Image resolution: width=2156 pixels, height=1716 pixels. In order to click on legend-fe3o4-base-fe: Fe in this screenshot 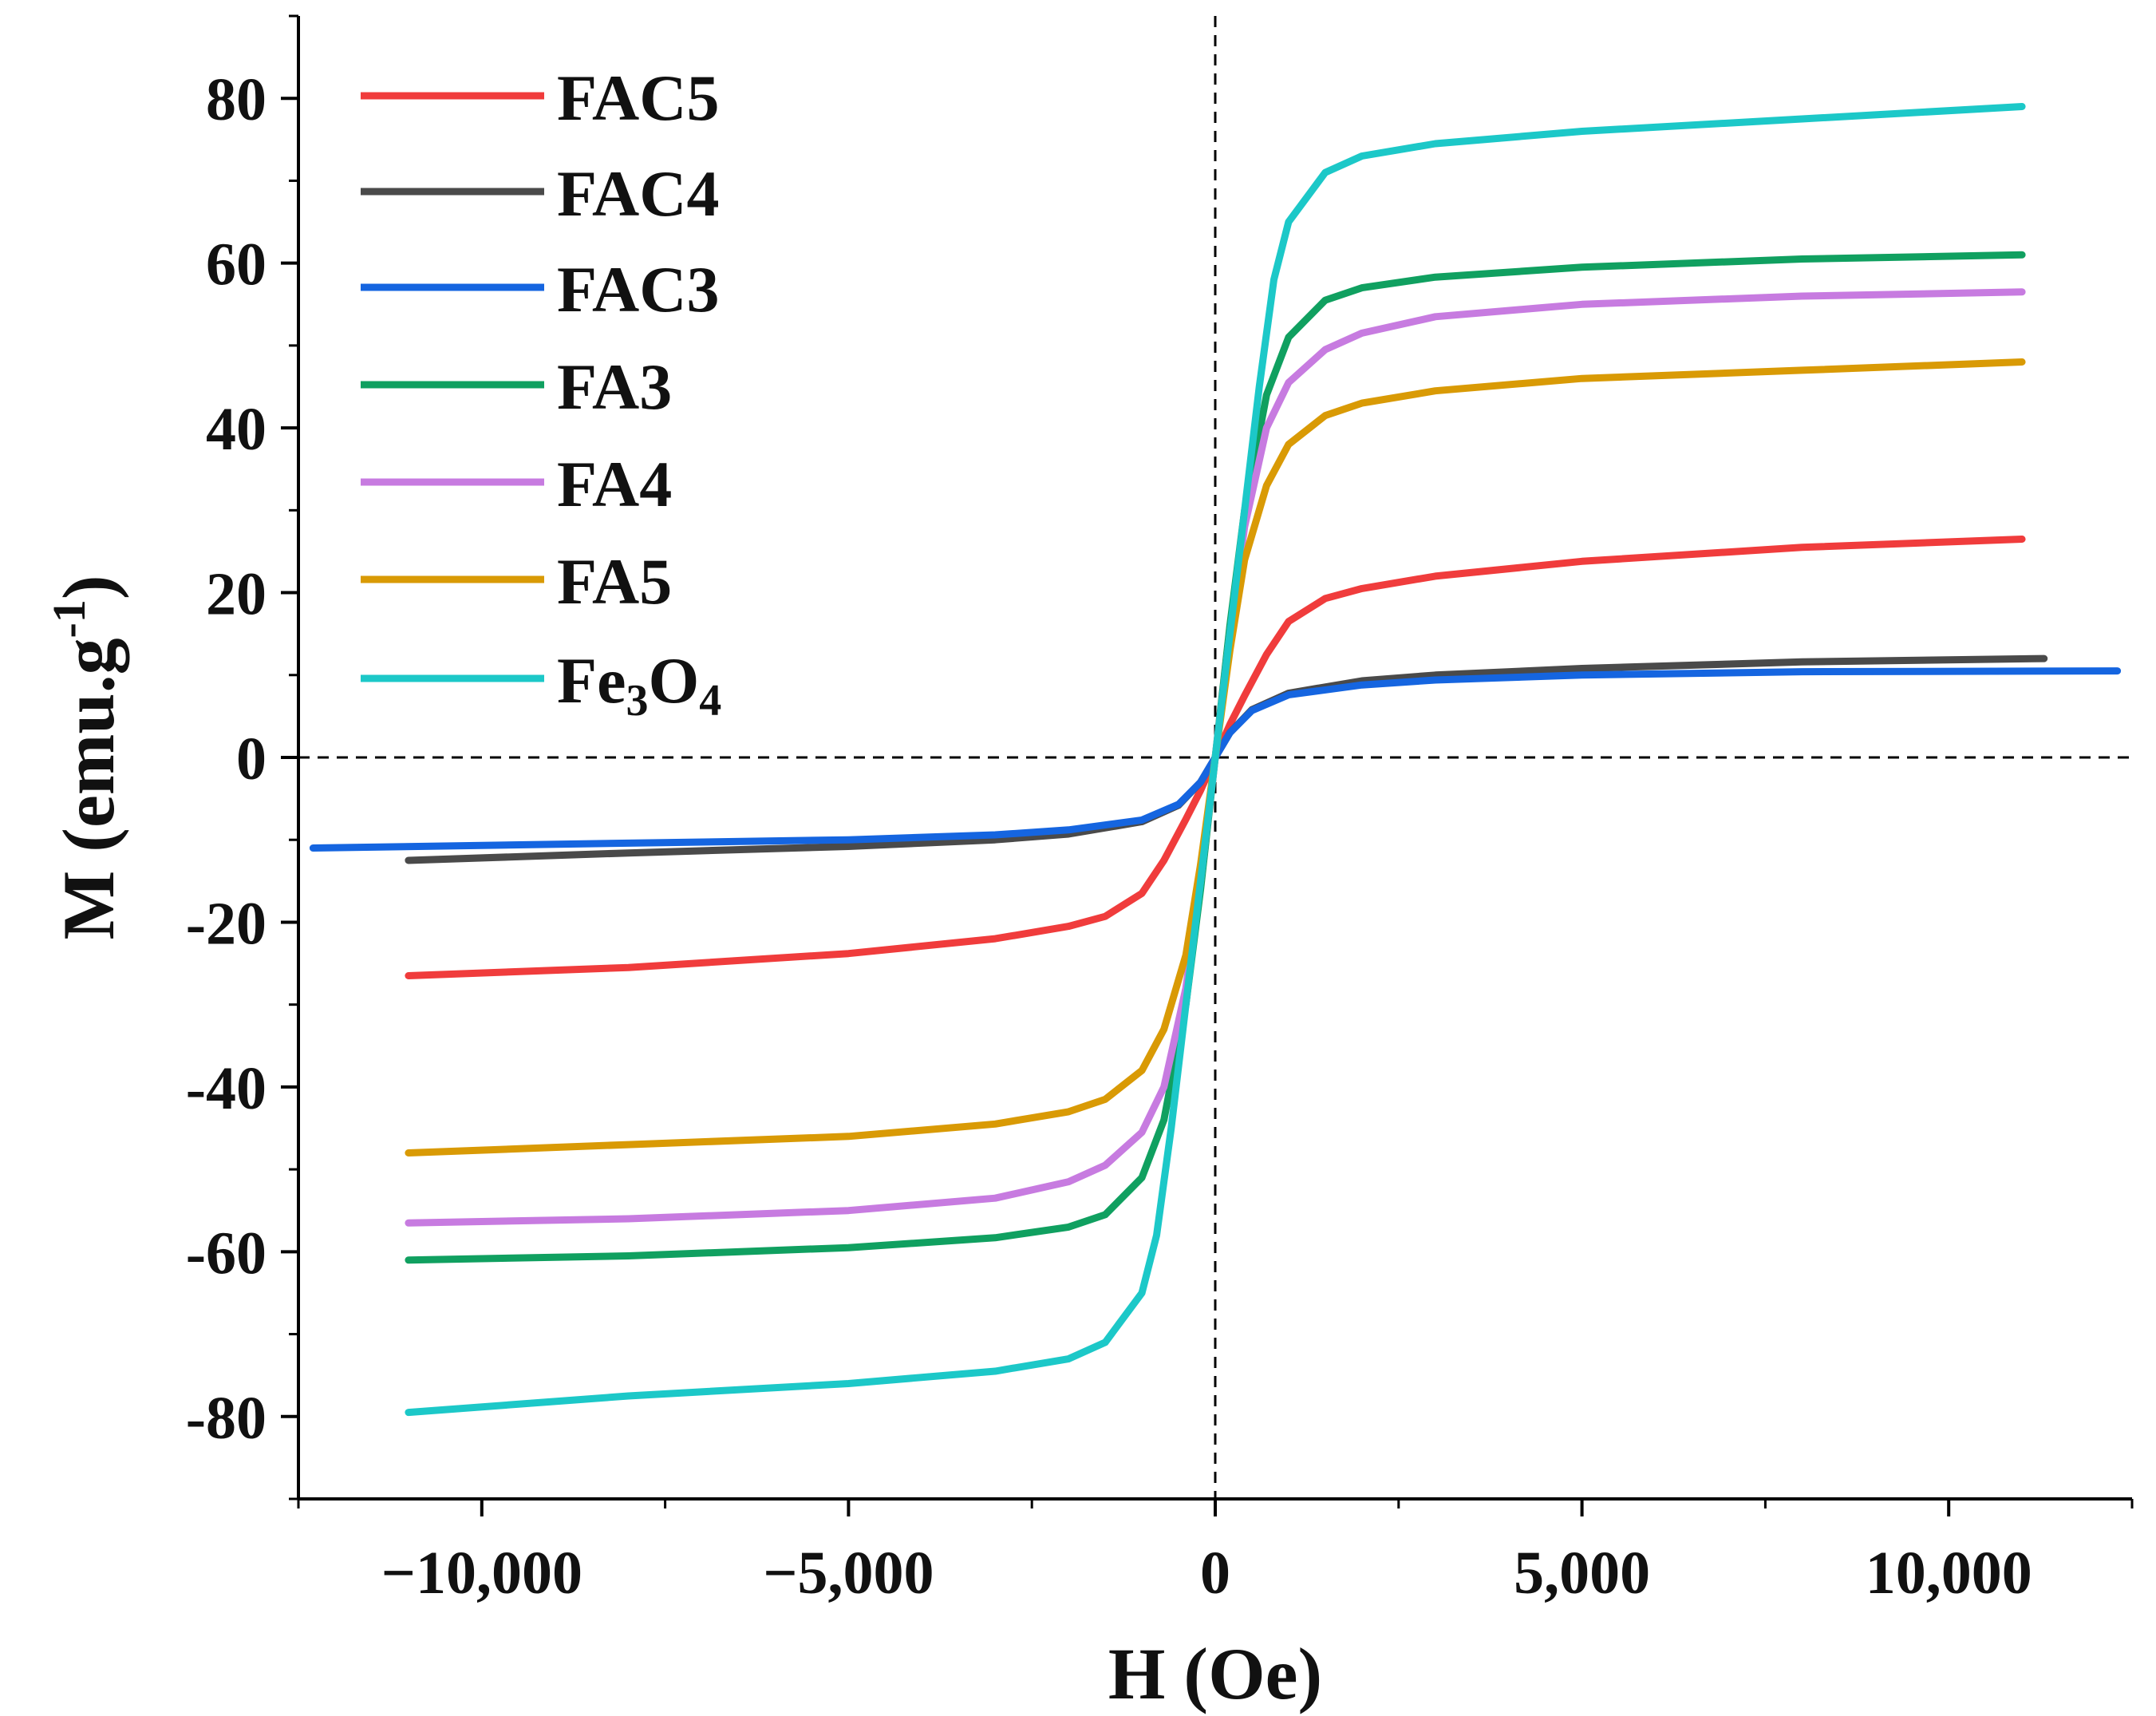, I will do `click(591, 680)`.